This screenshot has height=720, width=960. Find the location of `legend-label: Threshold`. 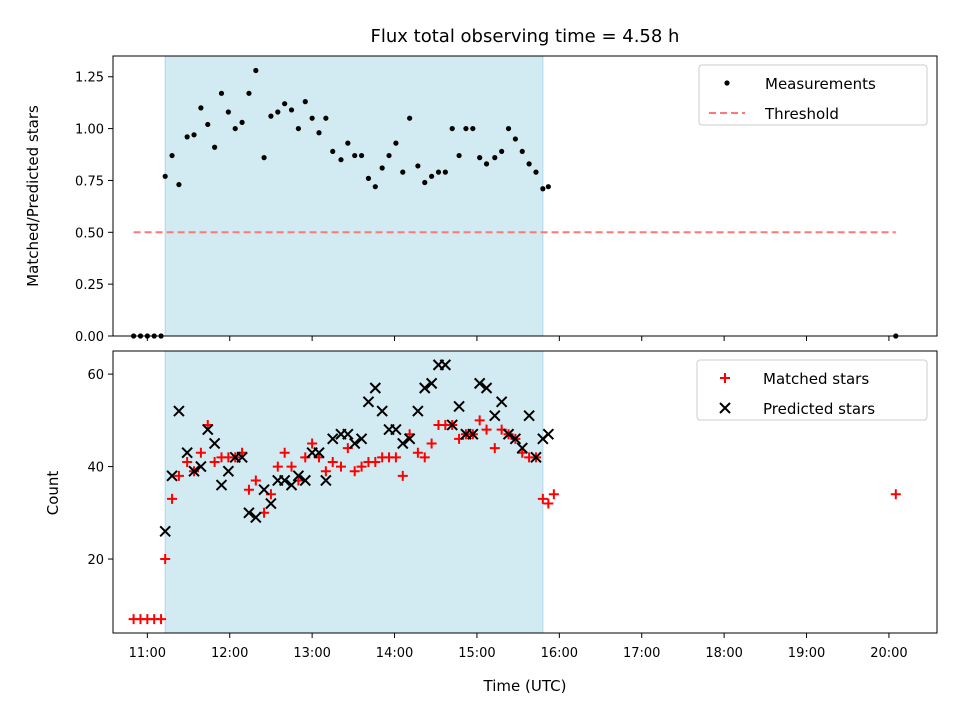

legend-label: Threshold is located at coordinates (801, 114).